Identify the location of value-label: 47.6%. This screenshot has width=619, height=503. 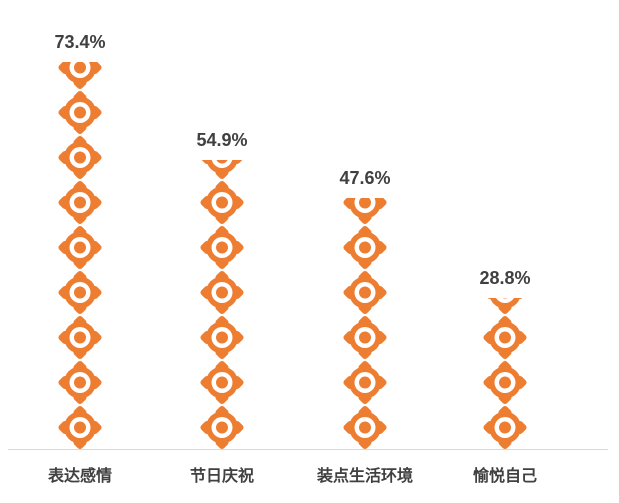
(365, 178).